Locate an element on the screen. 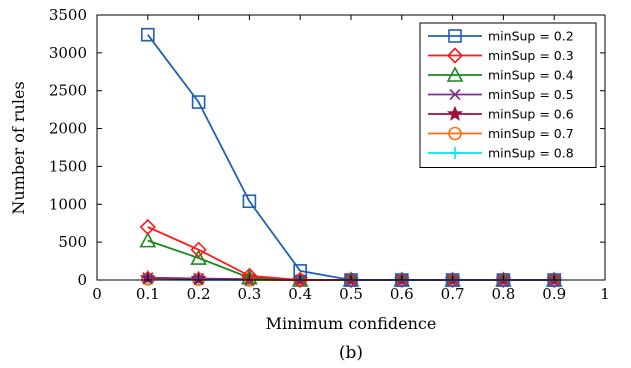  y-tick-label: 3500 is located at coordinates (68, 15).